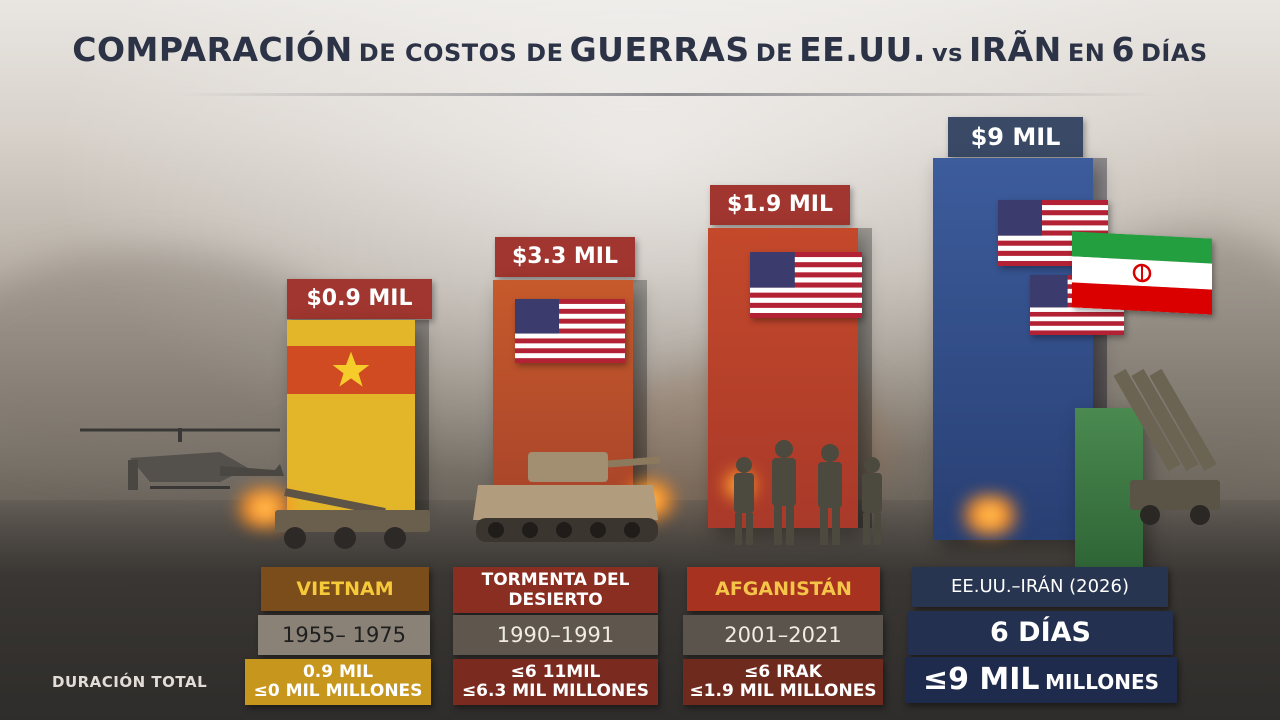 Image resolution: width=1280 pixels, height=720 pixels. I want to click on iran-duration-label: 6 DÍAS, so click(1040, 633).